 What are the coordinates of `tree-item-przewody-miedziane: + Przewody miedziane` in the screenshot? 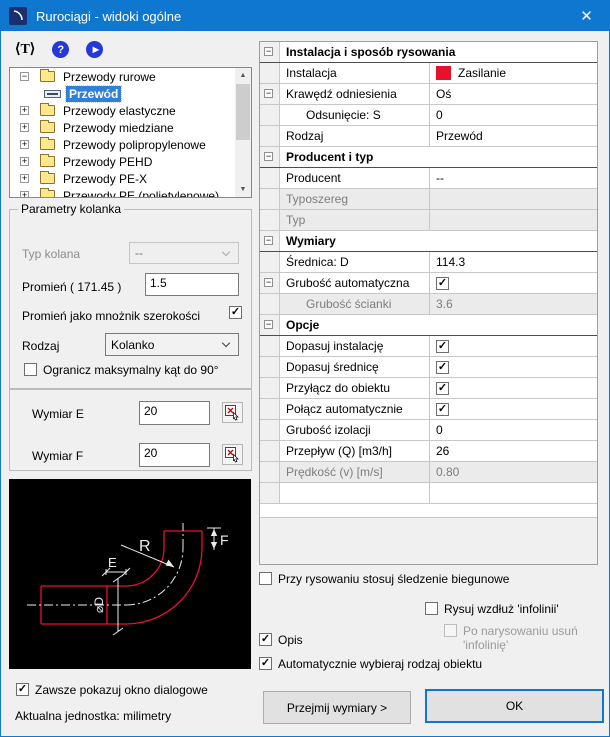 It's located at (97, 127).